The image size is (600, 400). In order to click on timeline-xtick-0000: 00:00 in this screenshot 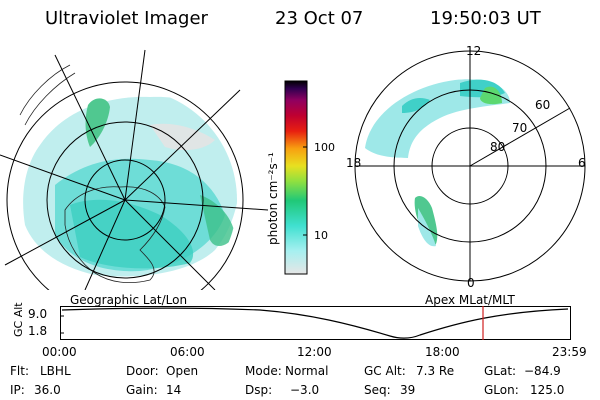, I will do `click(59, 352)`.